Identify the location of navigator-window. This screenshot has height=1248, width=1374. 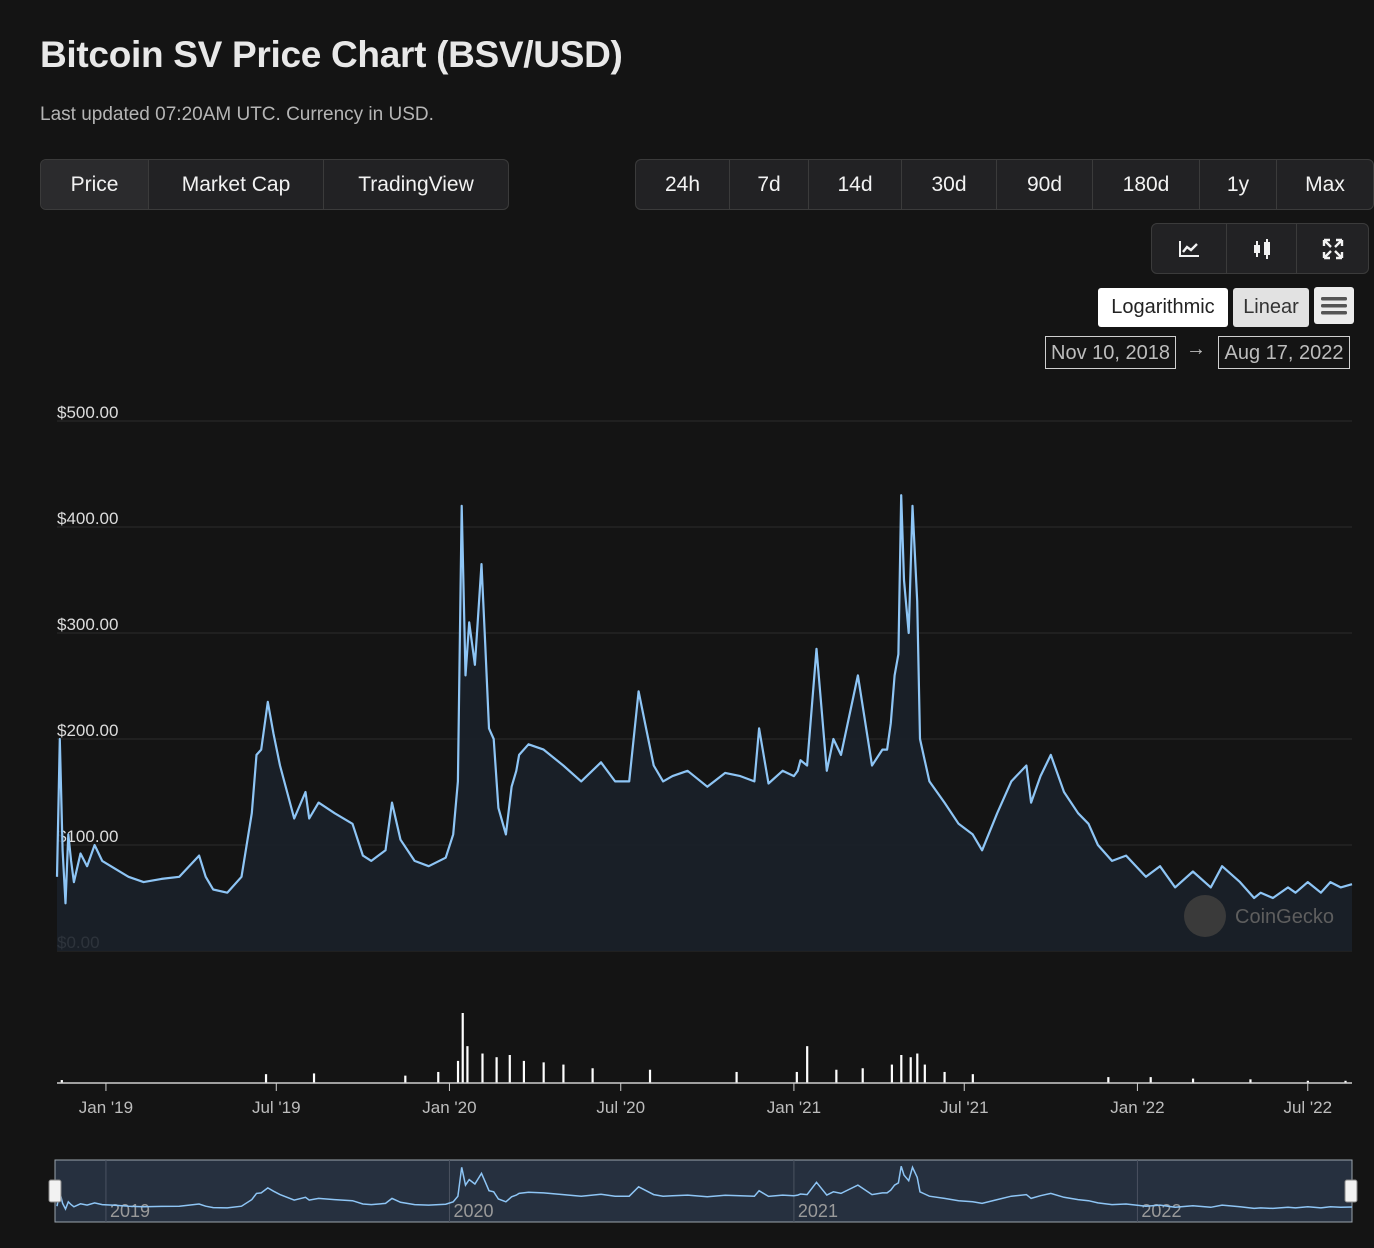
(703, 1191).